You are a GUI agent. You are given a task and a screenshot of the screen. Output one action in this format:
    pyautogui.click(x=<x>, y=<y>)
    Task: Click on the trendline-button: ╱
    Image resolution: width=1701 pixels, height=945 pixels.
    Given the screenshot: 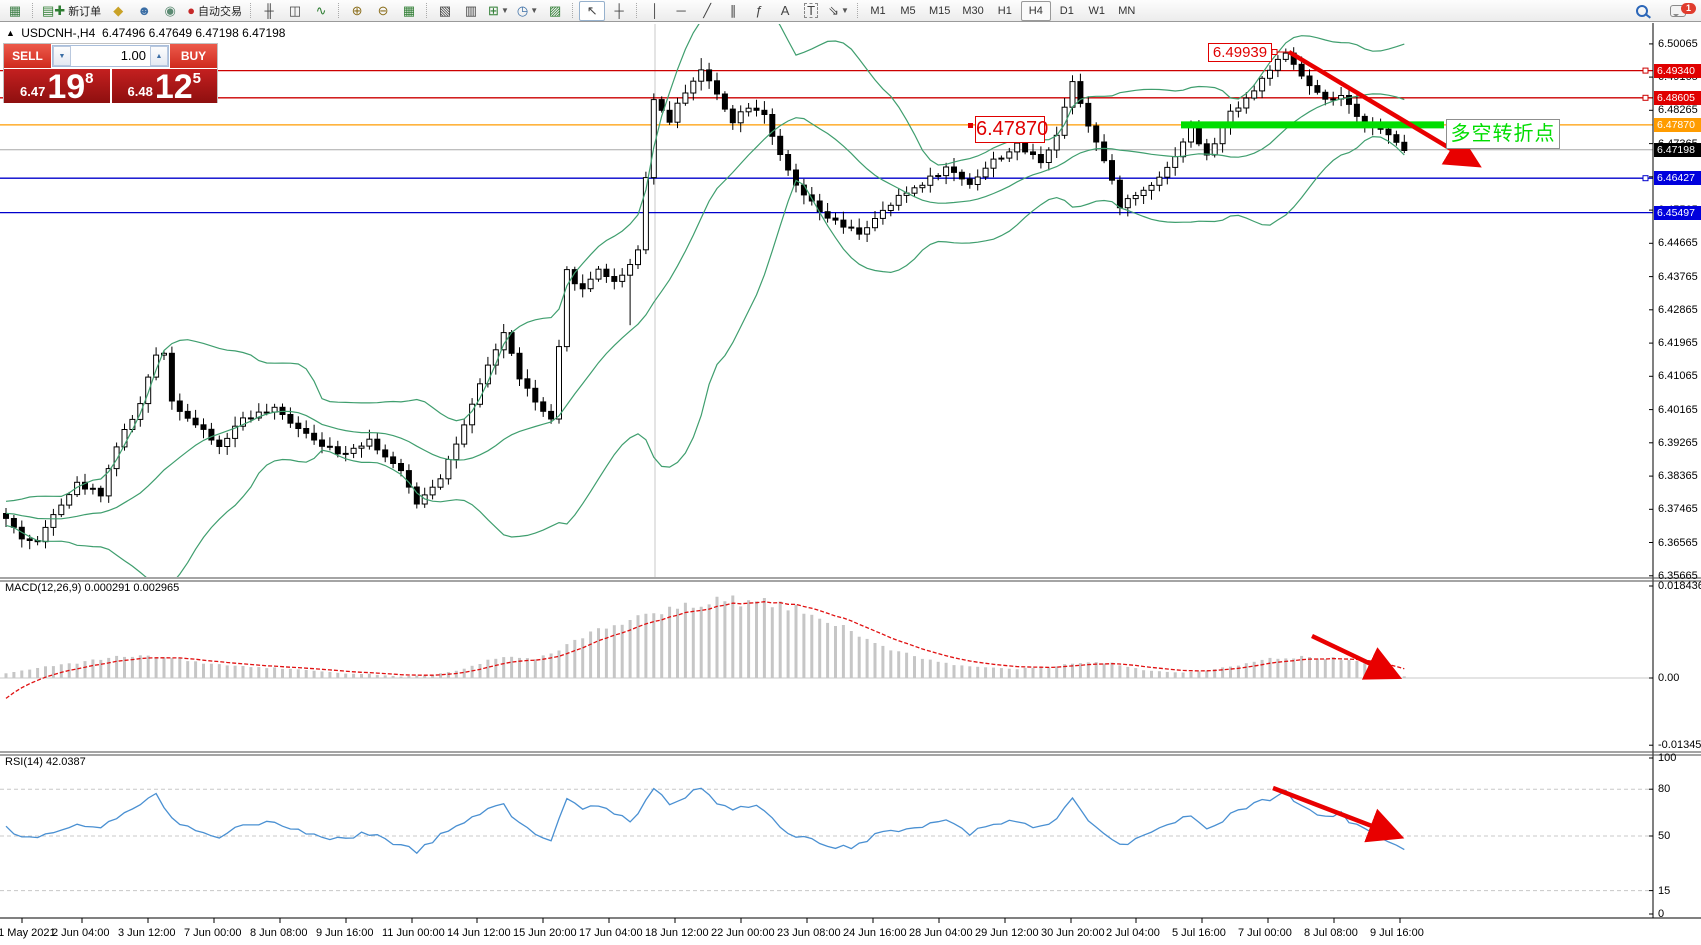 What is the action you would take?
    pyautogui.click(x=707, y=11)
    